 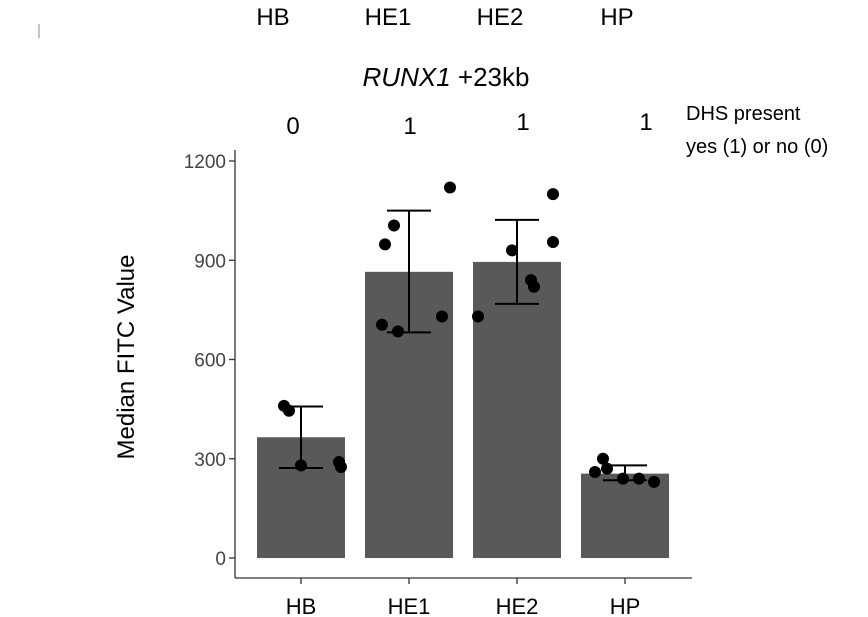 What do you see at coordinates (220, 559) in the screenshot?
I see `y-tick-label: 0` at bounding box center [220, 559].